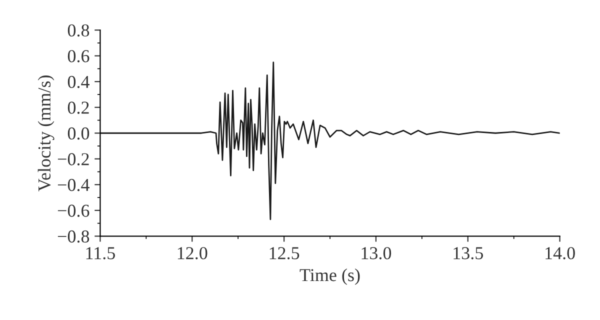  I want to click on x-axis-title: Time (s), so click(330, 276).